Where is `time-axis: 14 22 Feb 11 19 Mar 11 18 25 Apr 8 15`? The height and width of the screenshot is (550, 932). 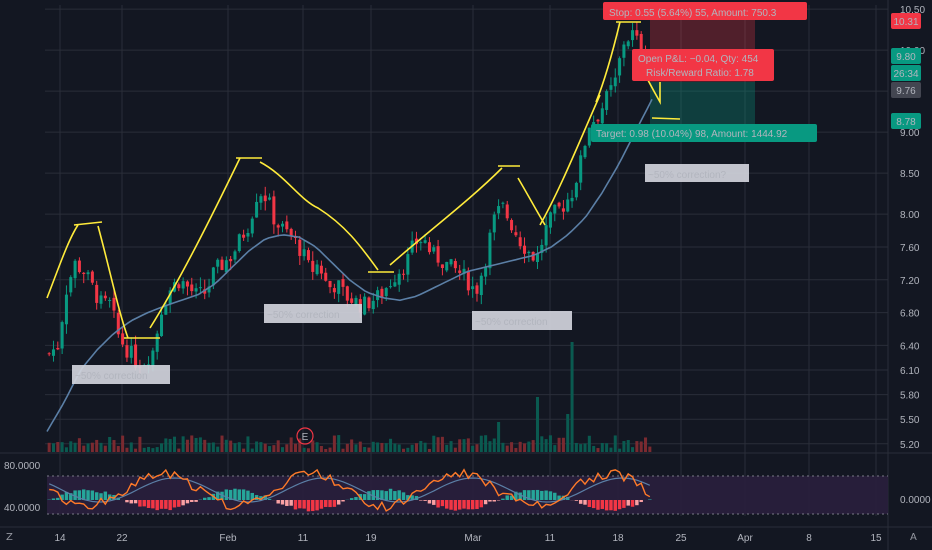 time-axis: 14 22 Feb 11 19 Mar 11 18 25 Apr 8 15 is located at coordinates (468, 538).